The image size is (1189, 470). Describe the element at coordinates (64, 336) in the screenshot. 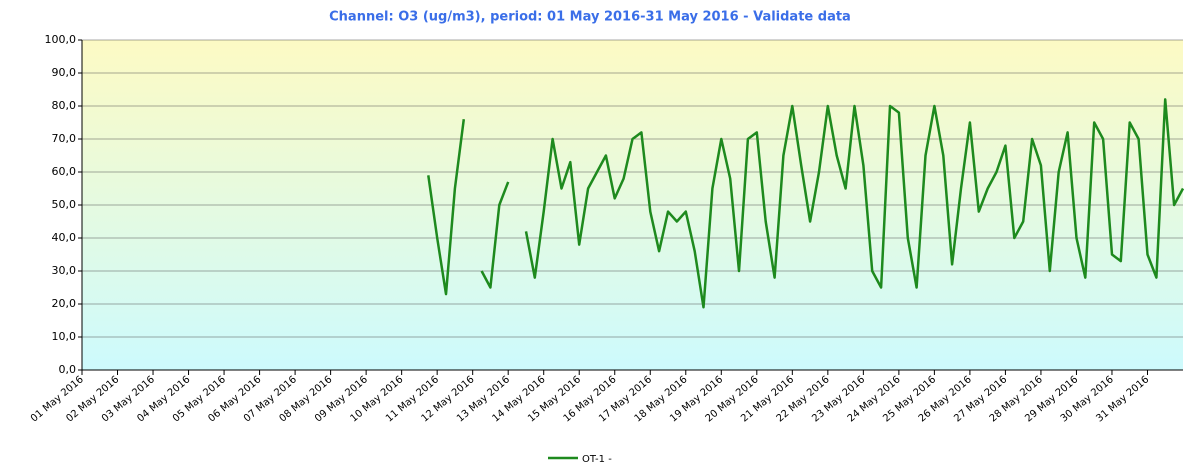

I see `y-tick-label: 10,0` at that location.